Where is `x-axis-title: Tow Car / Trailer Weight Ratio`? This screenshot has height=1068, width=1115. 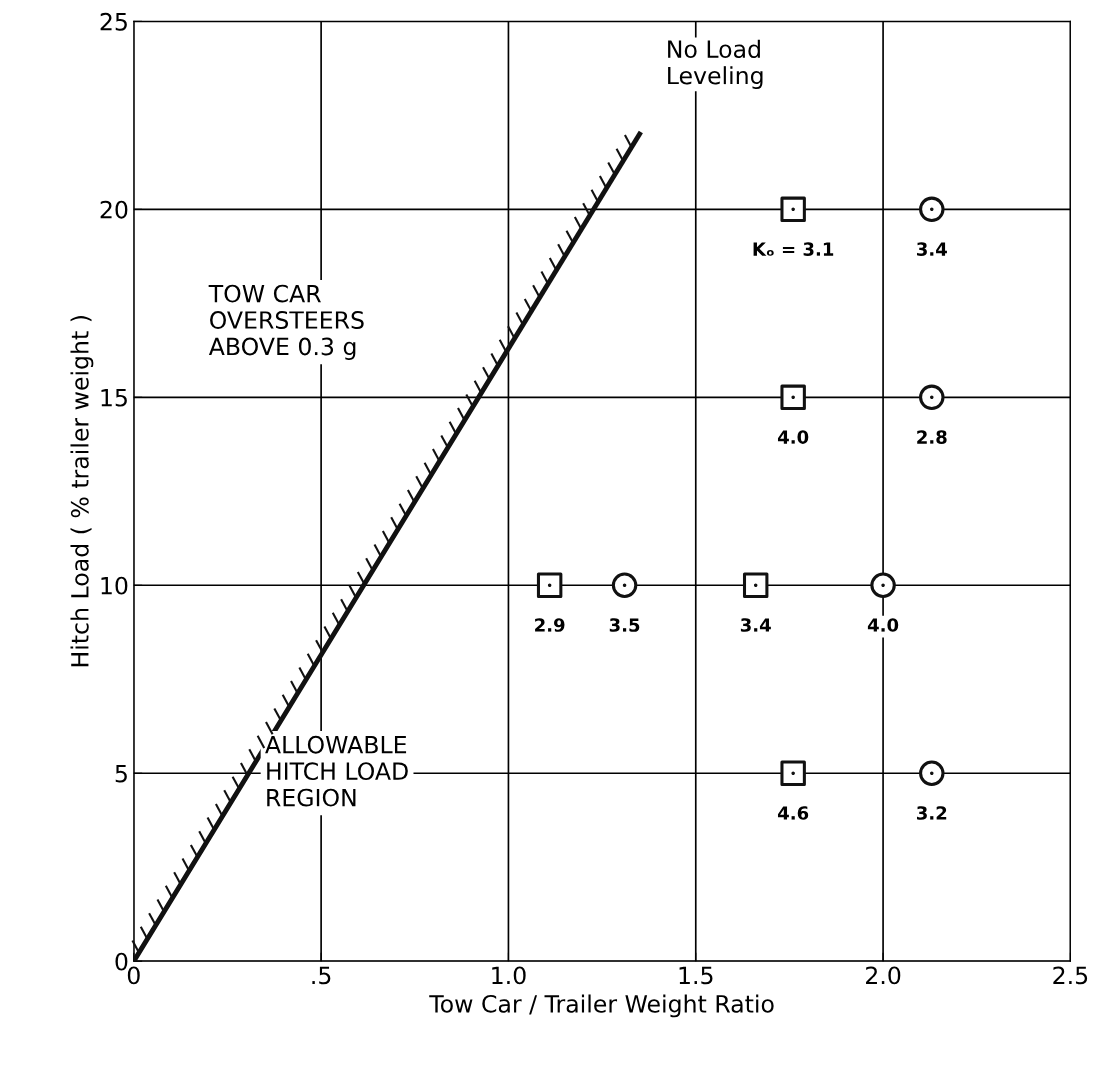
x-axis-title: Tow Car / Trailer Weight Ratio is located at coordinates (601, 1006).